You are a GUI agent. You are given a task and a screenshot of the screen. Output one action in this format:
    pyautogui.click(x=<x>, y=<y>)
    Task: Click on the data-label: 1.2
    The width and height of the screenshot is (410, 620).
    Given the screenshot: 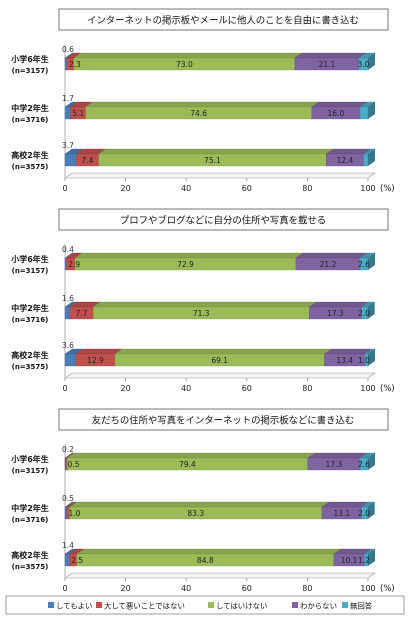 What is the action you would take?
    pyautogui.click(x=364, y=560)
    